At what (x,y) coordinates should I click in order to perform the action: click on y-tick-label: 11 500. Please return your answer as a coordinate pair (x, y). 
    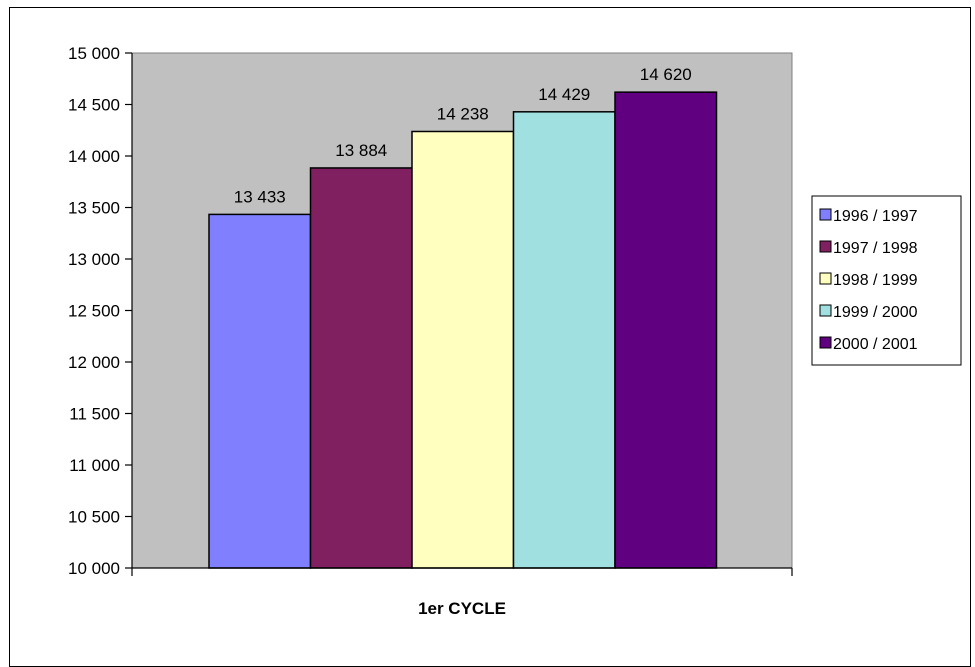
    Looking at the image, I should click on (94, 414).